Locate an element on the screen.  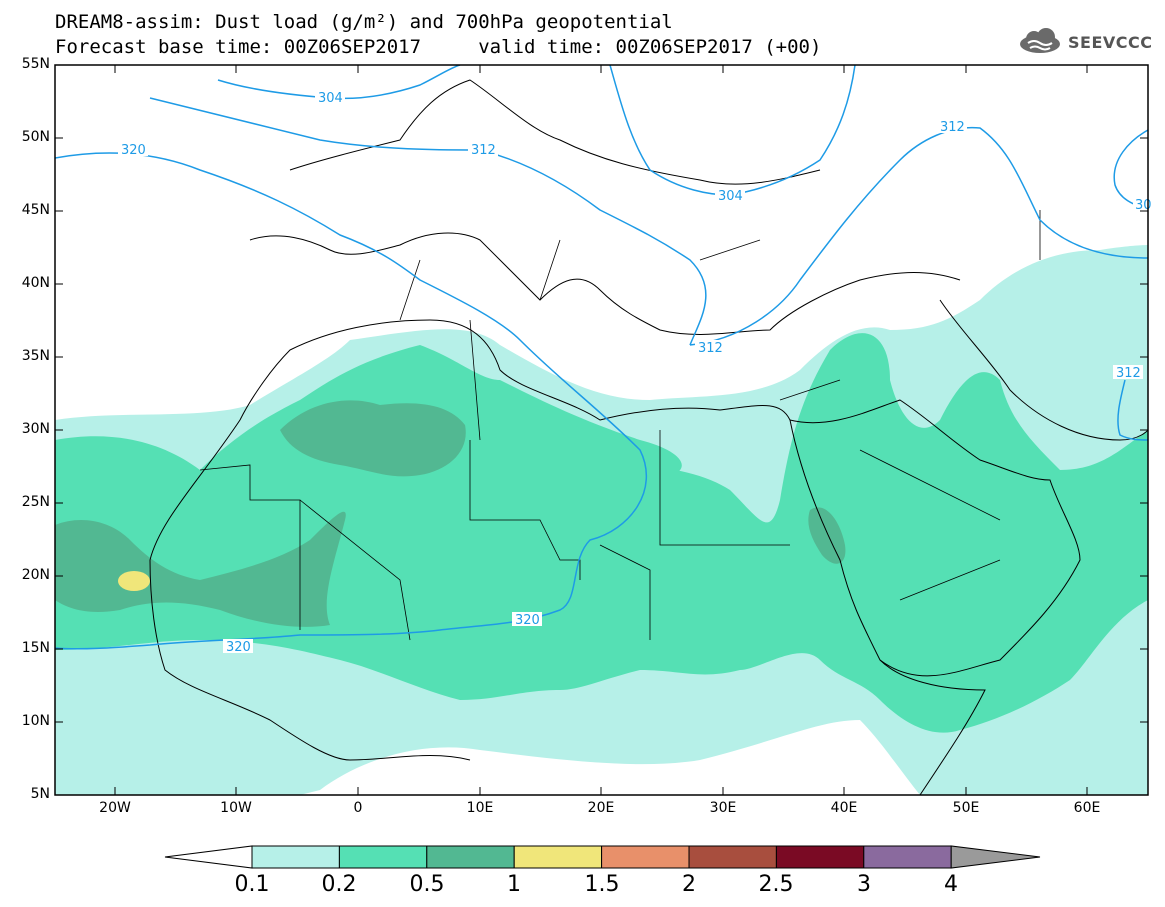
coastline-north-europe is located at coordinates (555, 132).